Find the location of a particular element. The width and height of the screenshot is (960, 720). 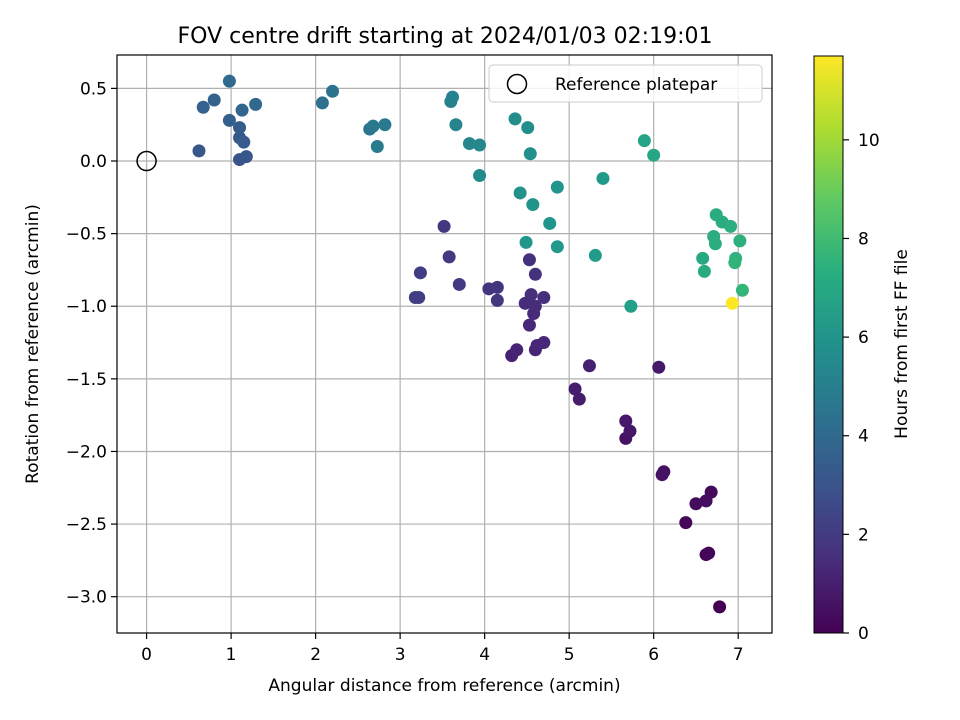

y-tick-label: −0.5 is located at coordinates (86, 235).